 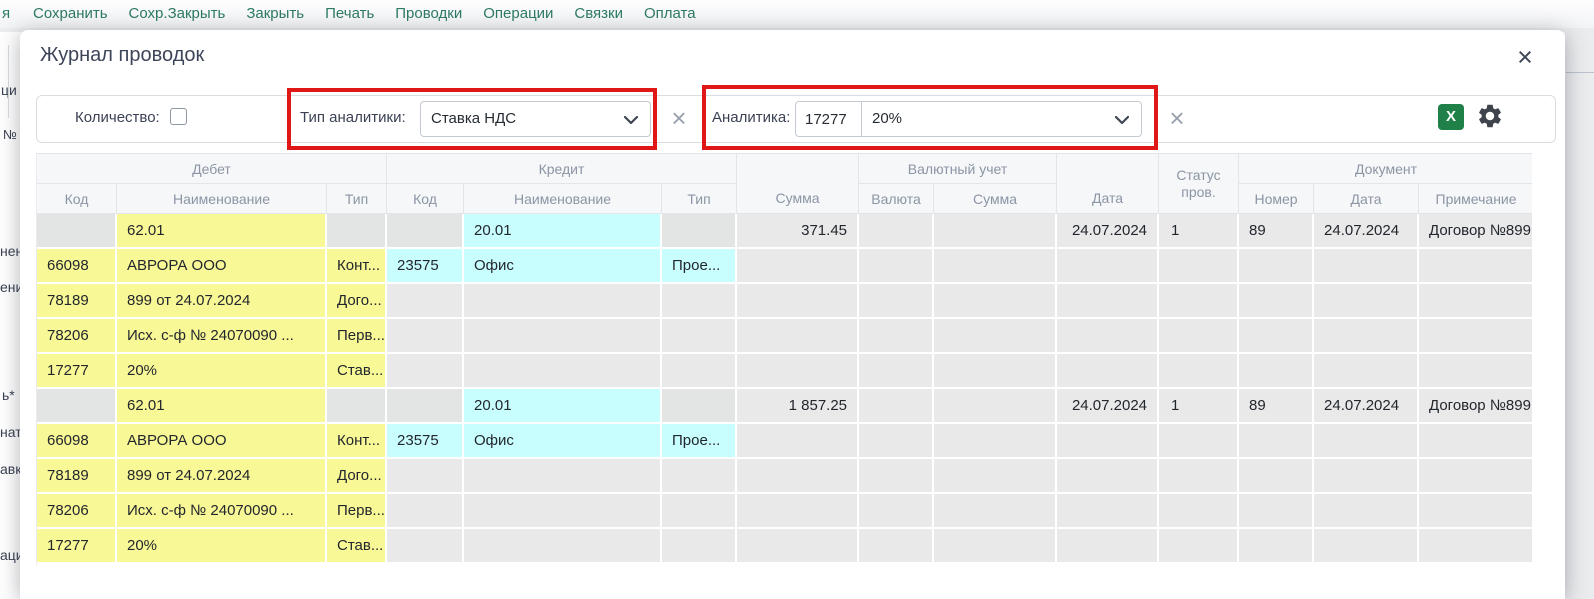 What do you see at coordinates (222, 406) in the screenshot?
I see `cell-deb-name: 62.01` at bounding box center [222, 406].